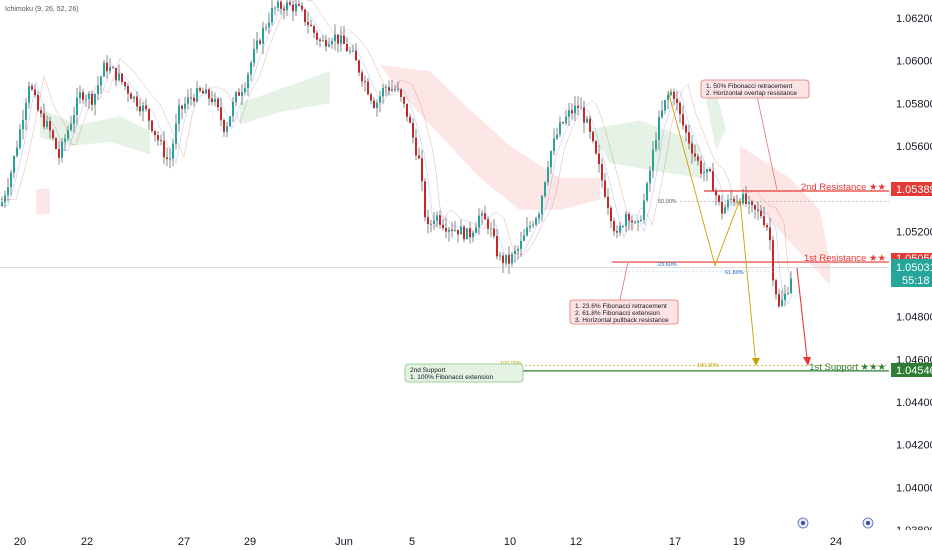 This screenshot has width=932, height=550. Describe the element at coordinates (510, 542) in the screenshot. I see `x-tick-label: 10` at that location.